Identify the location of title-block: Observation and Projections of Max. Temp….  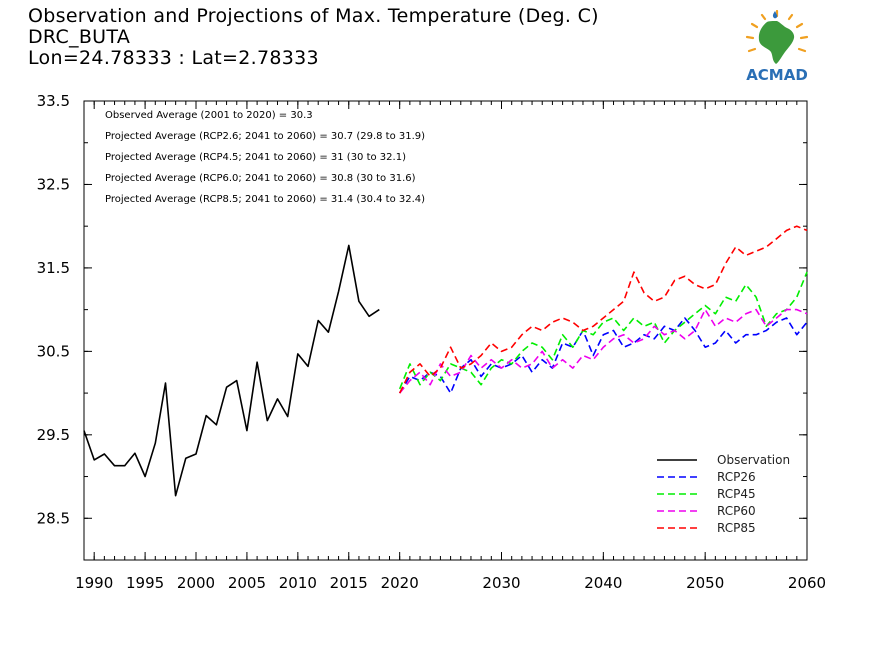
(313, 37).